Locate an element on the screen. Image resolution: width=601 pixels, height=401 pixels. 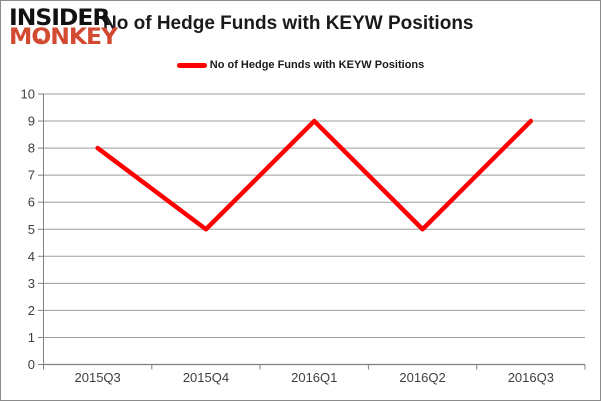
x-axis-label-2016Q3: 2016Q3 is located at coordinates (531, 377).